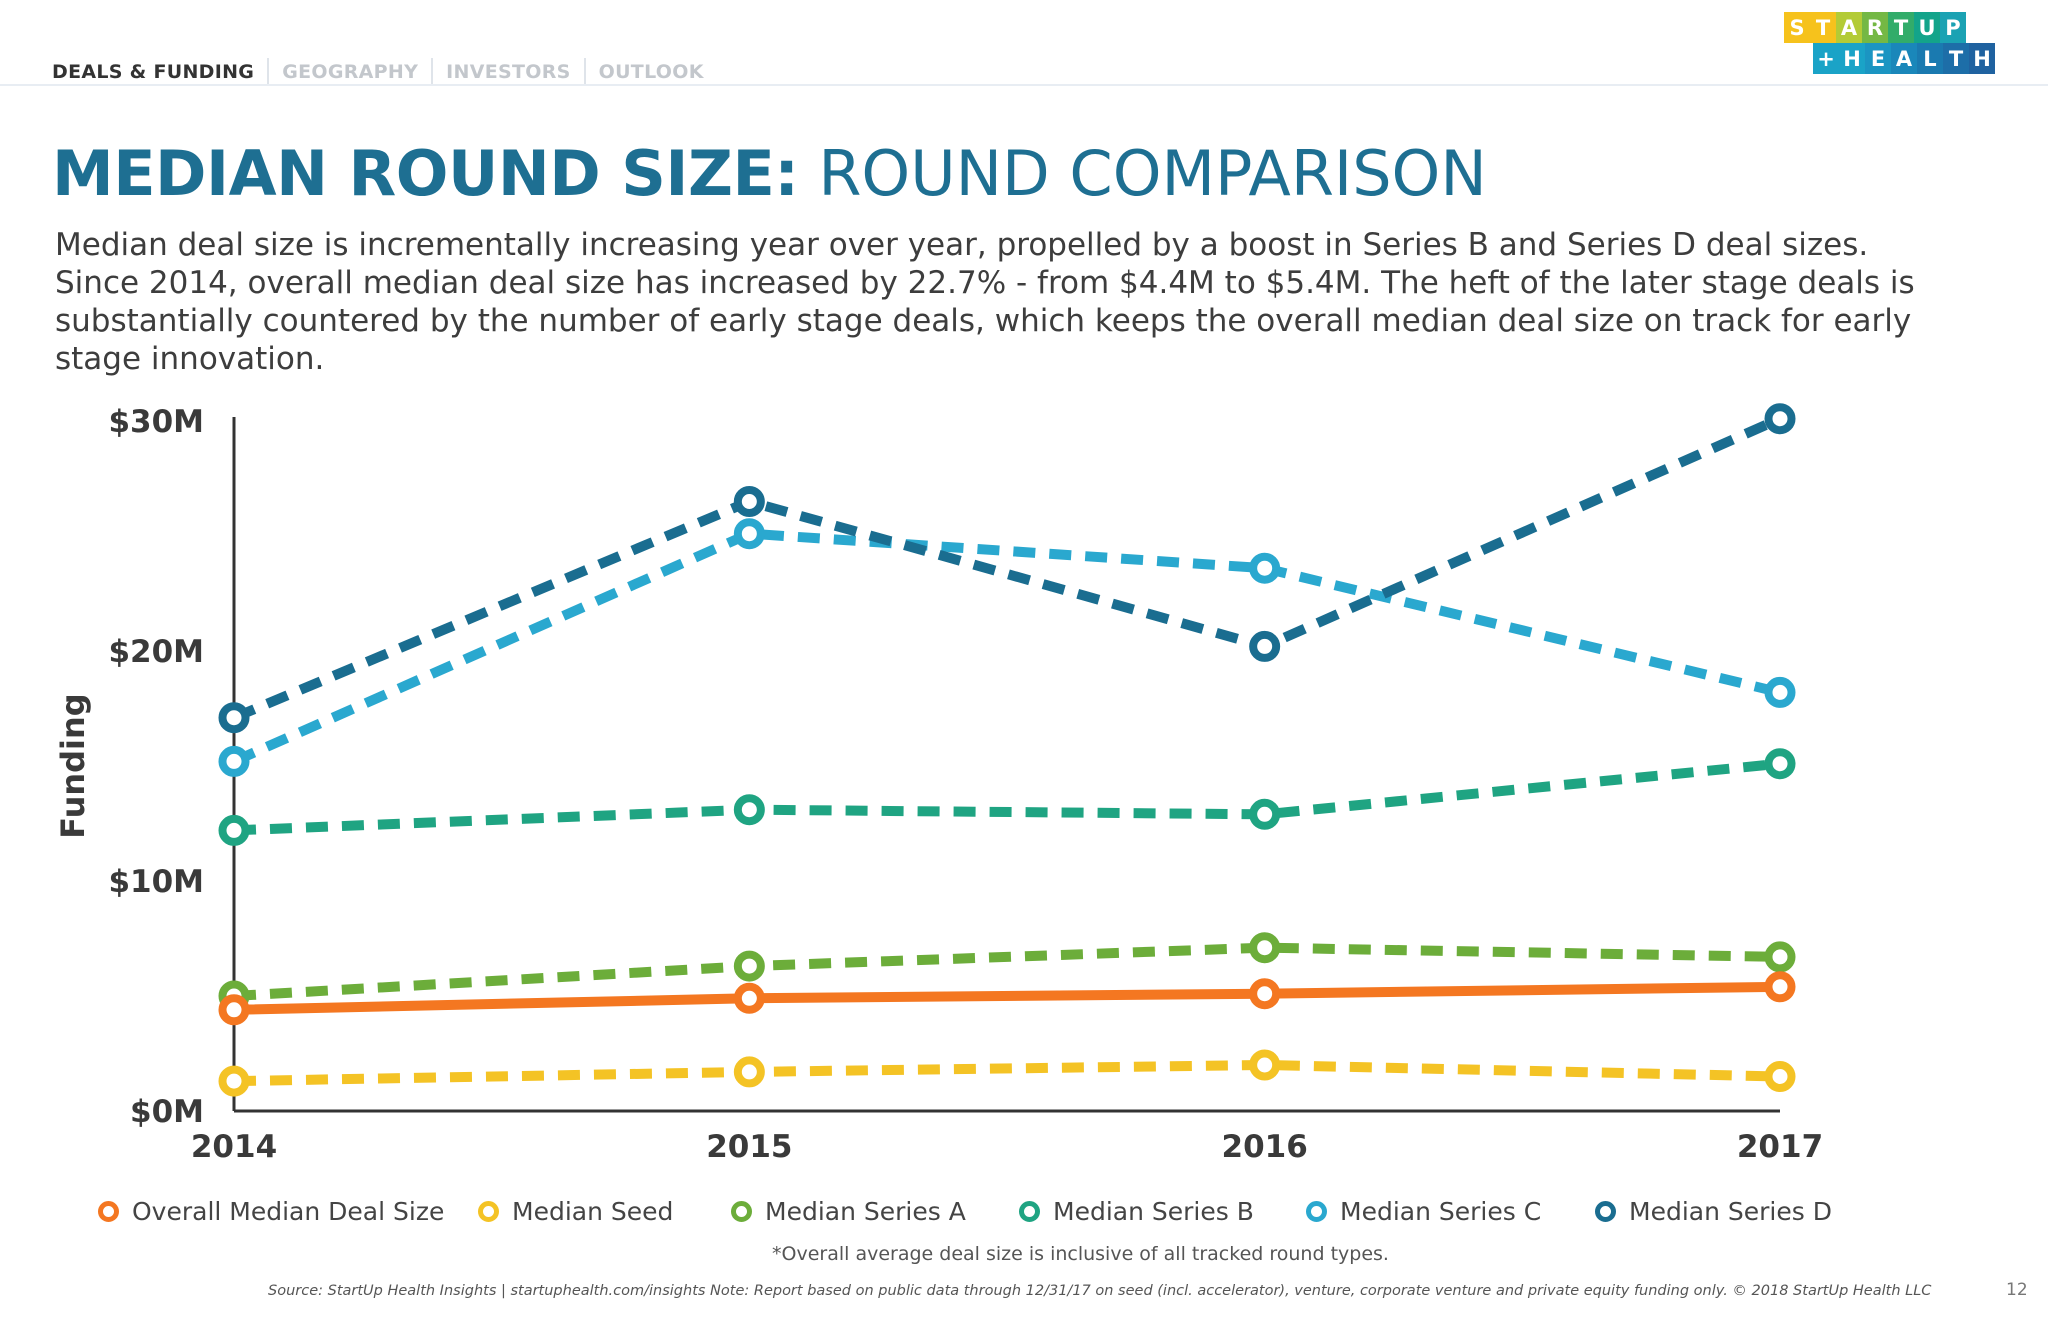 The width and height of the screenshot is (2048, 1325). What do you see at coordinates (865, 1211) in the screenshot?
I see `legend-label: Median Series A` at bounding box center [865, 1211].